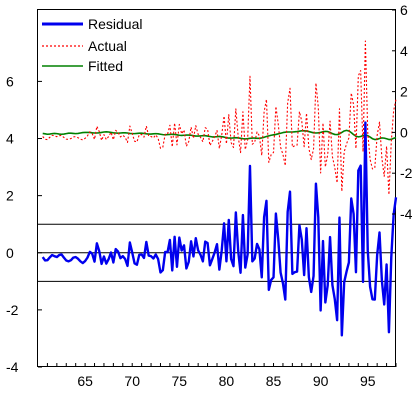 The width and height of the screenshot is (420, 398). I want to click on x-tick-label: 95, so click(368, 381).